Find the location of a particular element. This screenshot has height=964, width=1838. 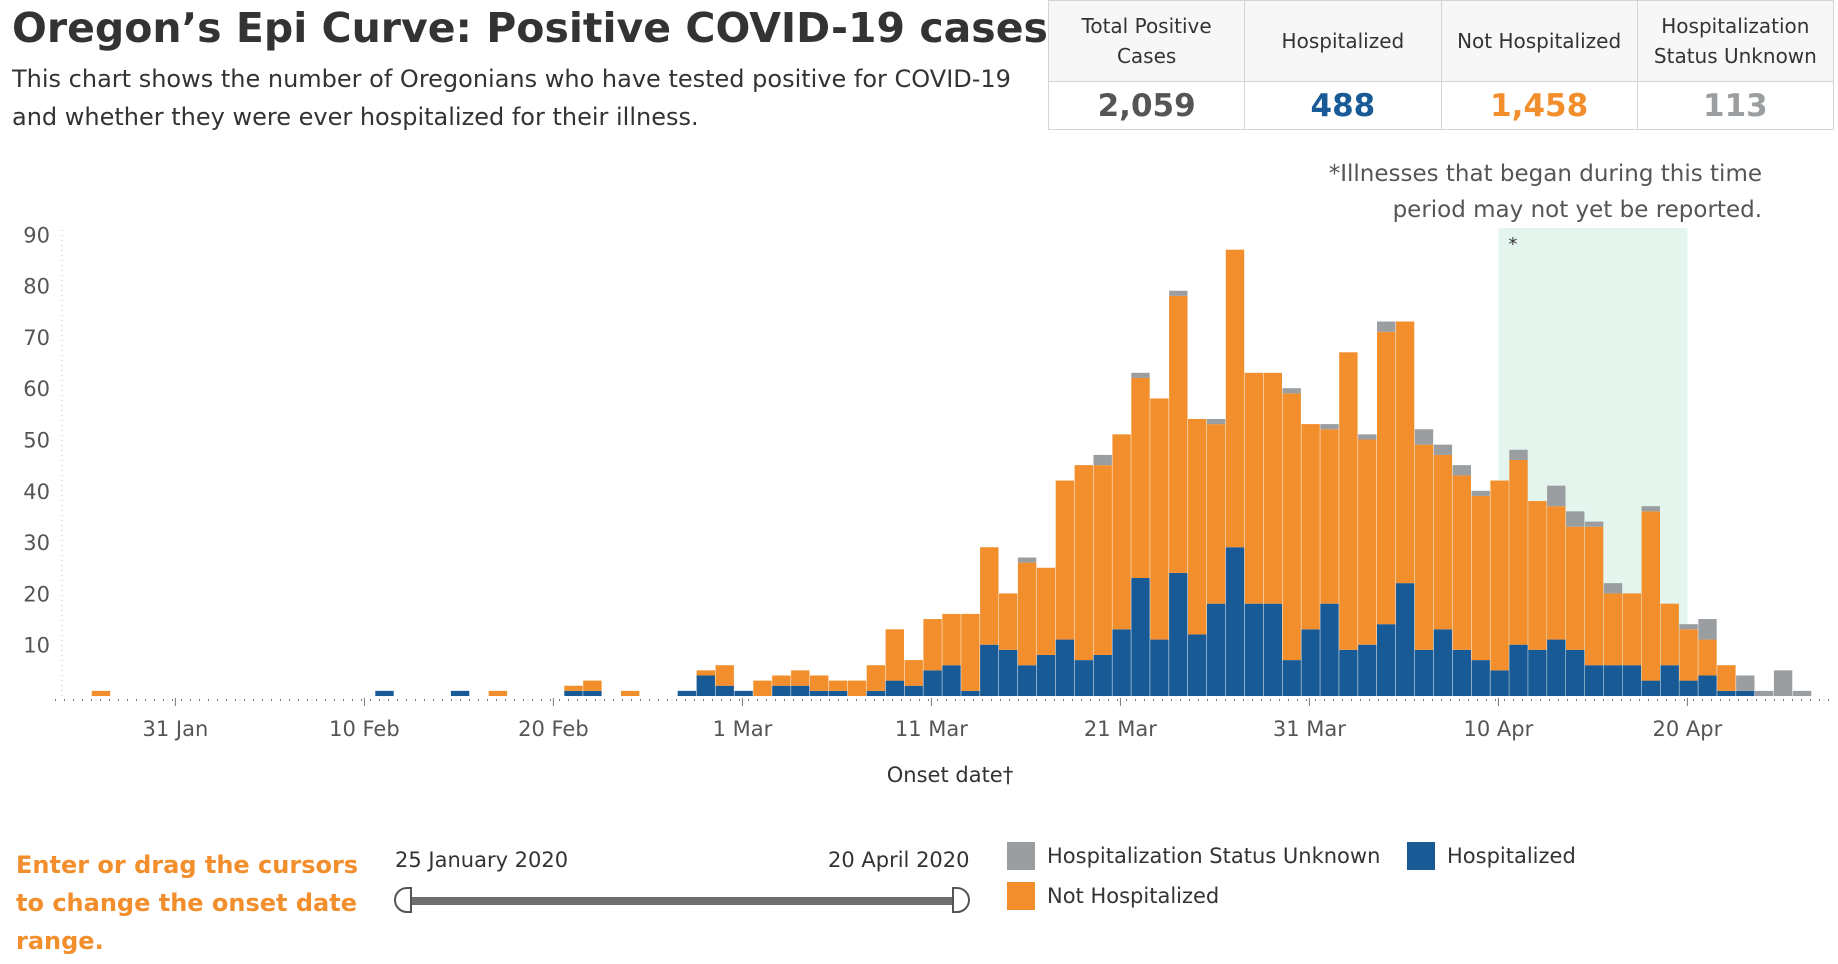

slider-end-handle is located at coordinates (961, 900).